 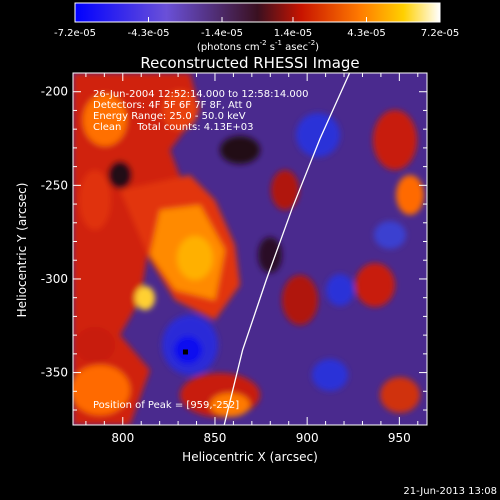 I want to click on annotation-energy-range: Energy Range: 25.0 - 50.0 keV, so click(x=169, y=116).